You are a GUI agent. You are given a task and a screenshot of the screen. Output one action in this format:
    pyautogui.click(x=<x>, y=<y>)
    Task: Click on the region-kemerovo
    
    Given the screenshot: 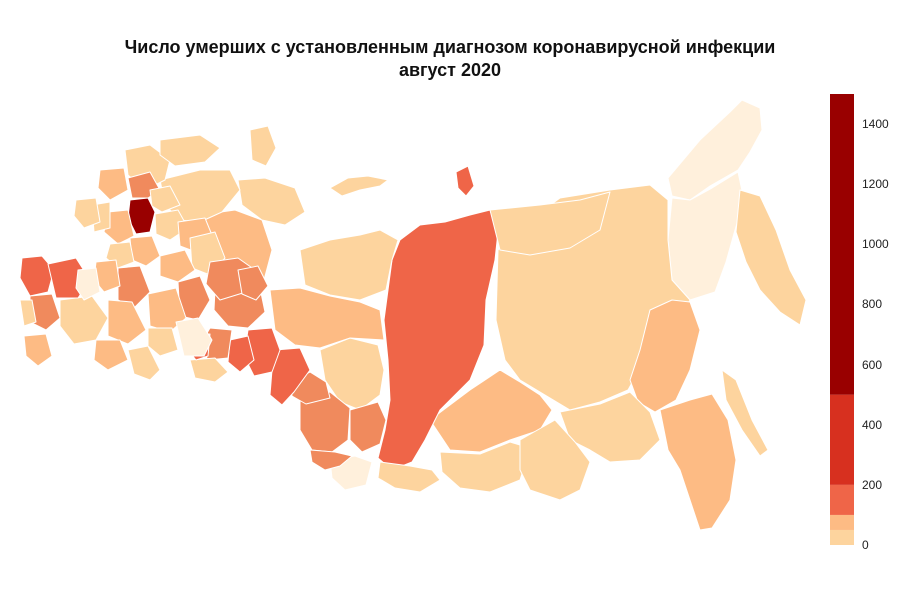 What is the action you would take?
    pyautogui.click(x=368, y=427)
    